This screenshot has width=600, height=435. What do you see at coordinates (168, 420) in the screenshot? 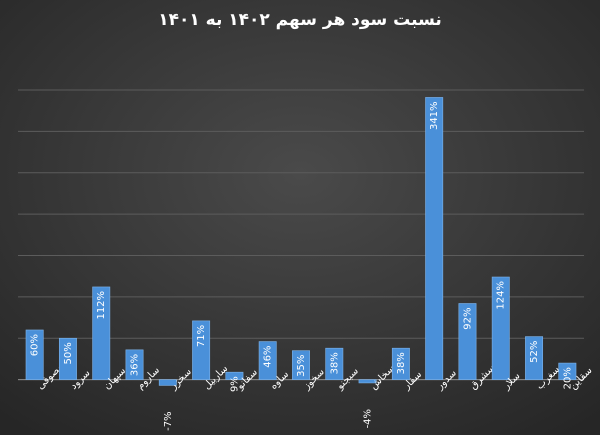
I see `value-label: -7%` at bounding box center [168, 420].